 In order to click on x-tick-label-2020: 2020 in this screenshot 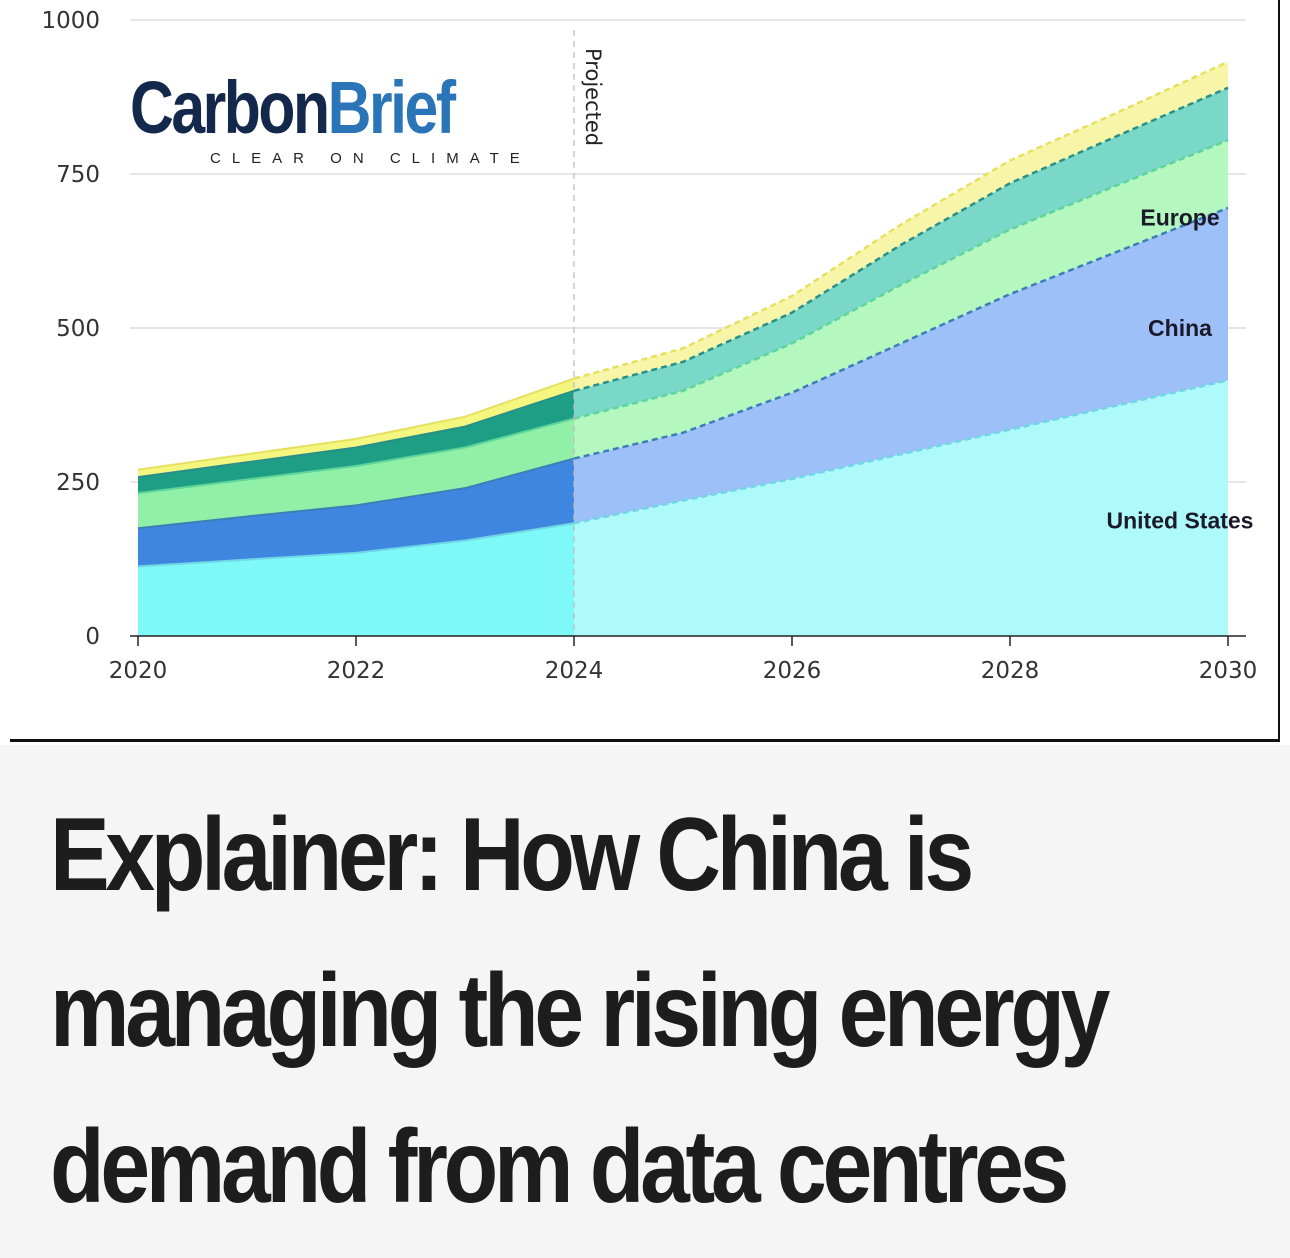, I will do `click(138, 671)`.